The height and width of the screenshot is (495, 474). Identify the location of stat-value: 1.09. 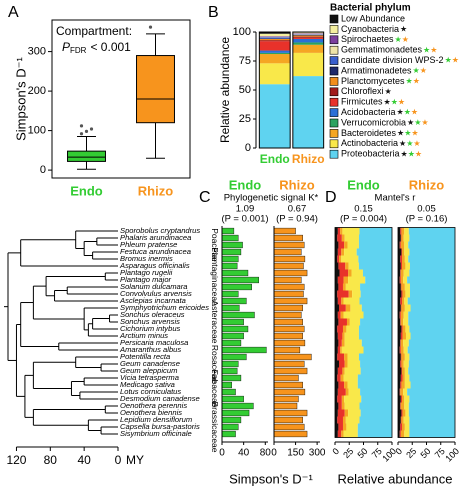
(245, 209).